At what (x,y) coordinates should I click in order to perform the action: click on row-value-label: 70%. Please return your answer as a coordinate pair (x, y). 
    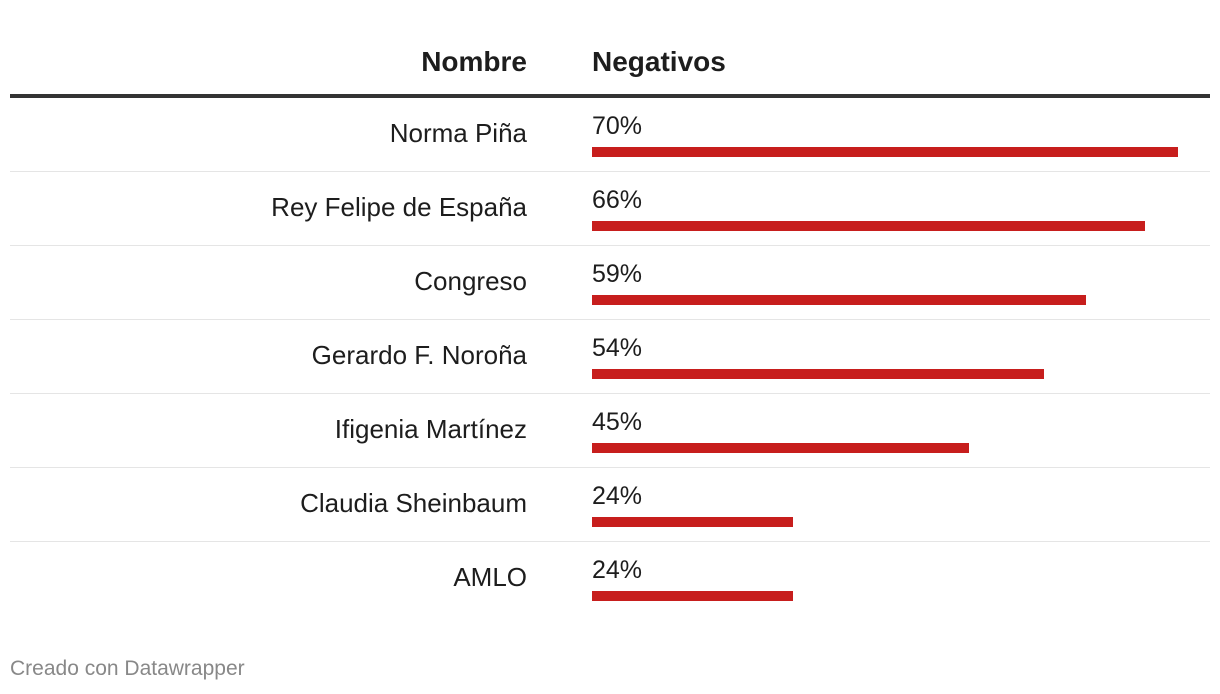
    Looking at the image, I should click on (617, 126).